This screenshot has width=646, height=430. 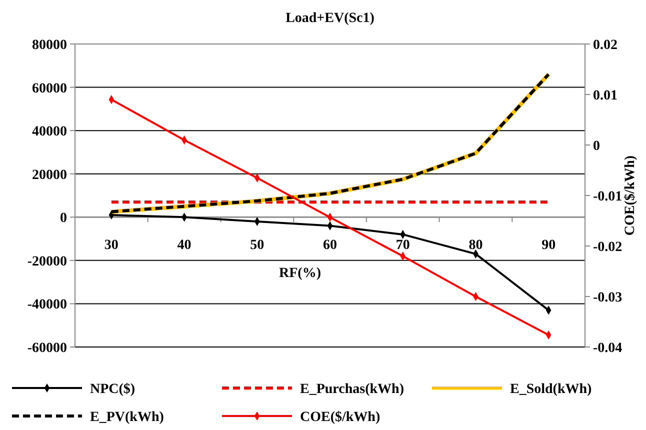 What do you see at coordinates (47, 348) in the screenshot?
I see `y-tick-label: -60000` at bounding box center [47, 348].